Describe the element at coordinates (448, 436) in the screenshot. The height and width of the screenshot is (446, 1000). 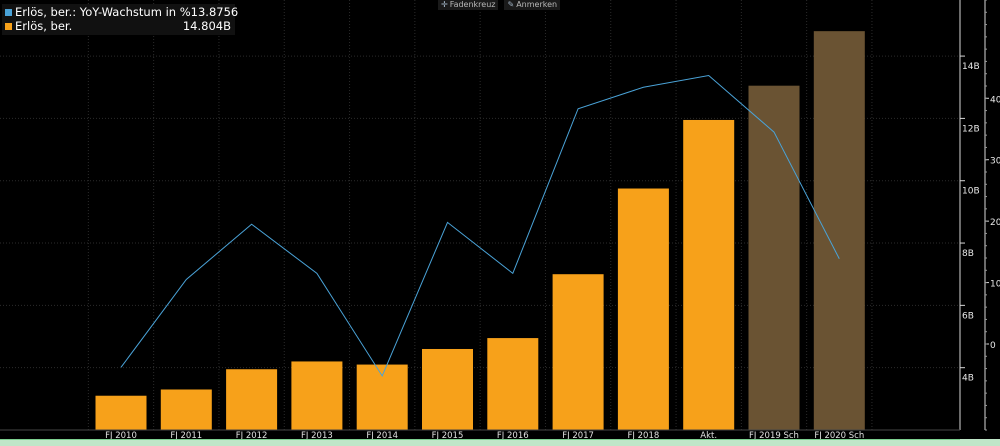
I see `x-tick-label: FJ 2015` at that location.